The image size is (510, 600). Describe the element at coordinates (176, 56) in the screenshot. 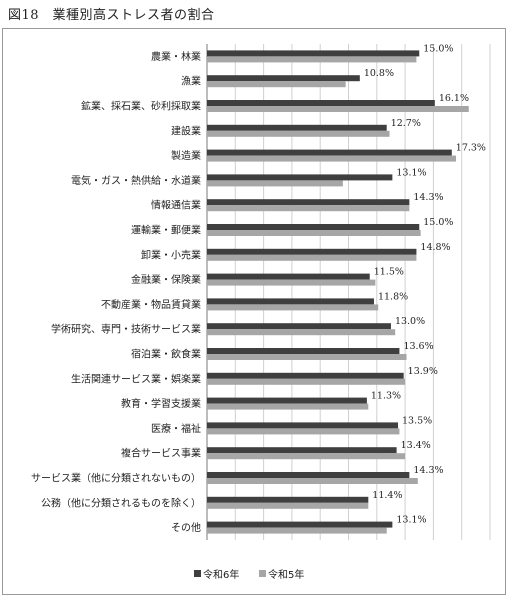

I see `category-label: 農業・林業` at that location.